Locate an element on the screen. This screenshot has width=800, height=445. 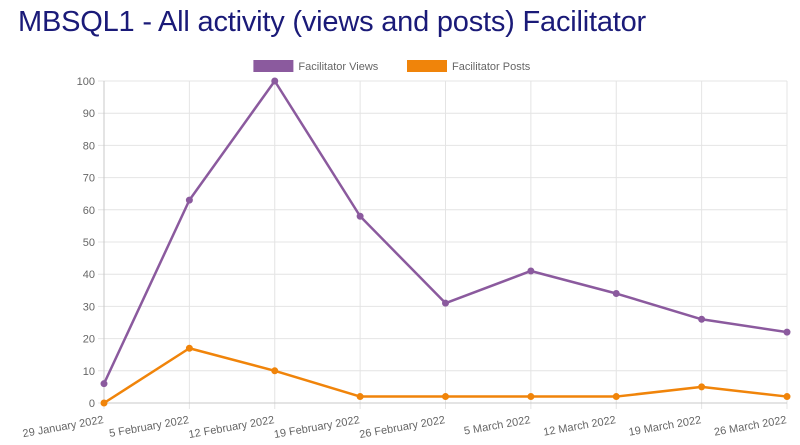
x-tick-label: 12 February 2022 is located at coordinates (232, 427).